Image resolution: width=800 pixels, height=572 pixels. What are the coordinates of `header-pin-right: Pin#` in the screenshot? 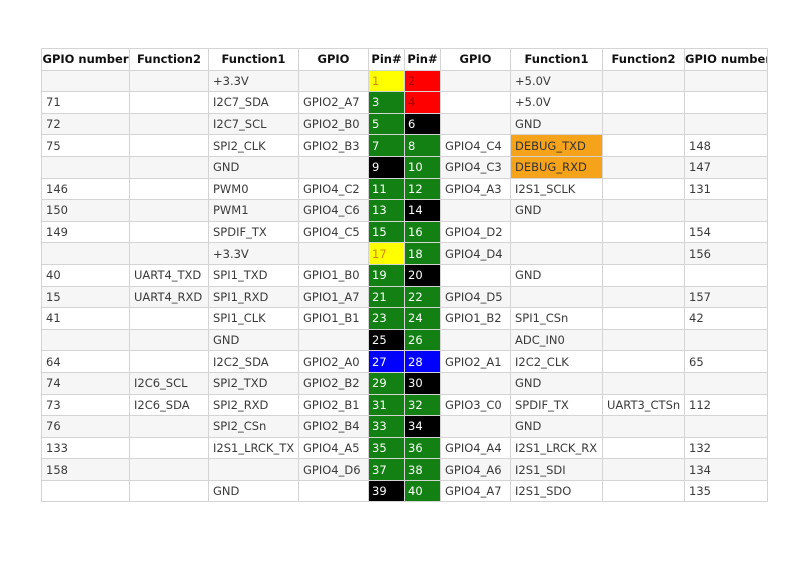 It's located at (422, 59).